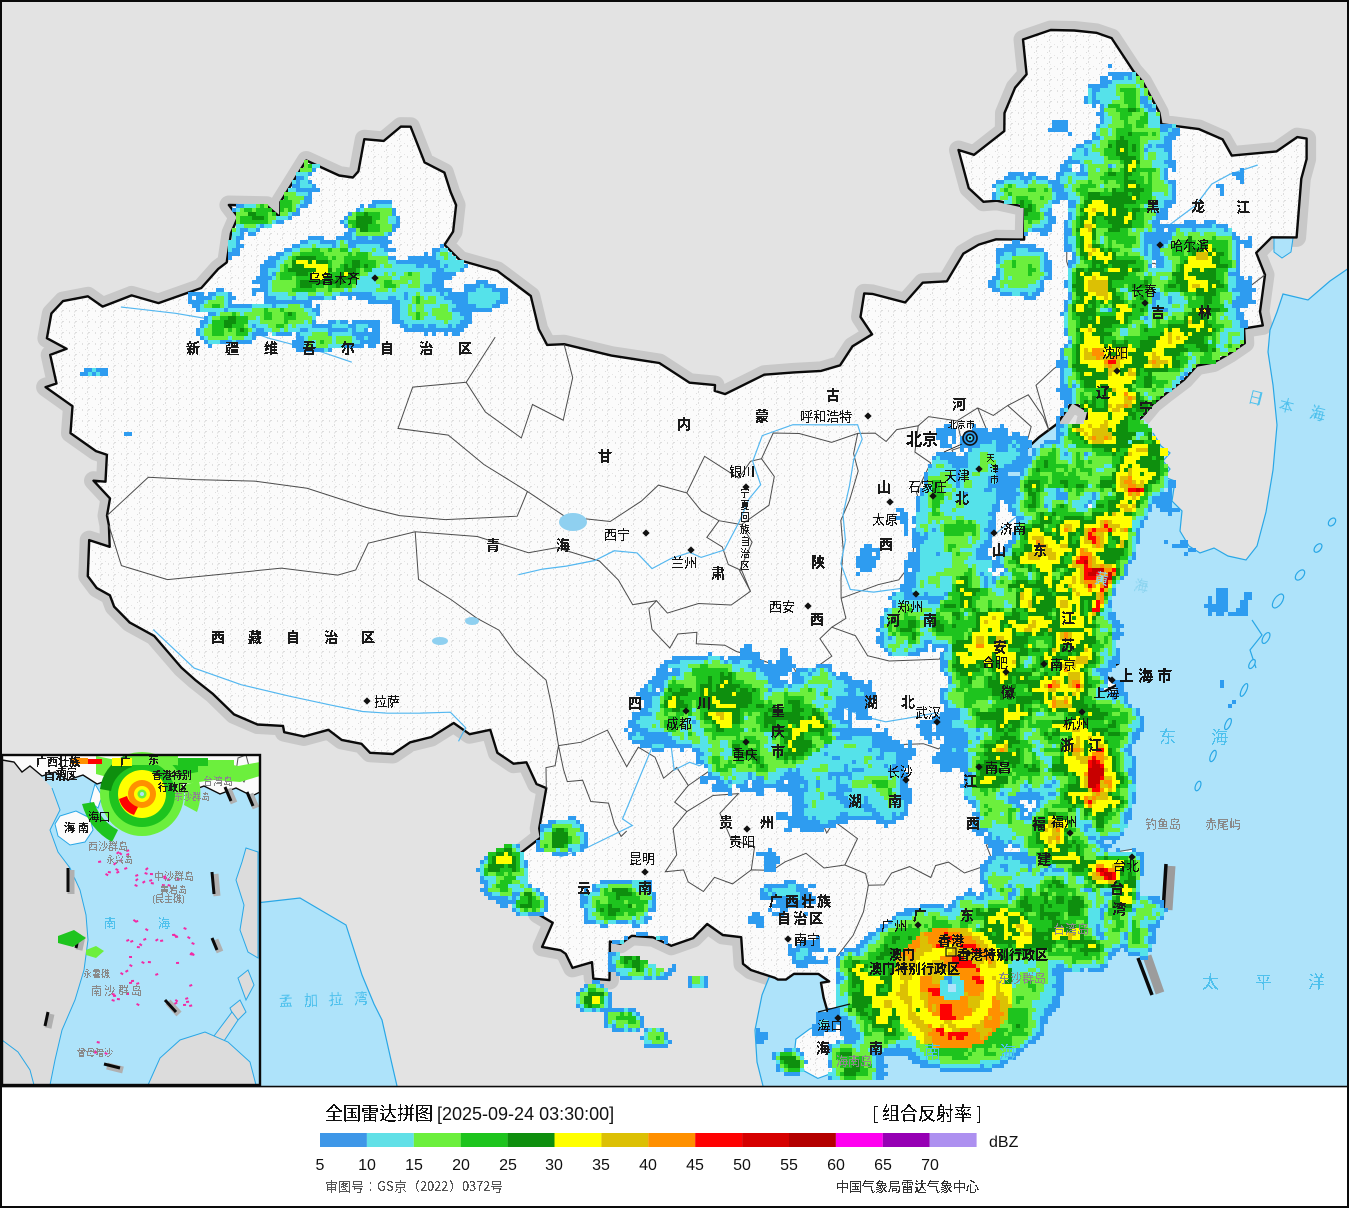 The image size is (1349, 1208). I want to click on svg-text: 70, so click(930, 1165).